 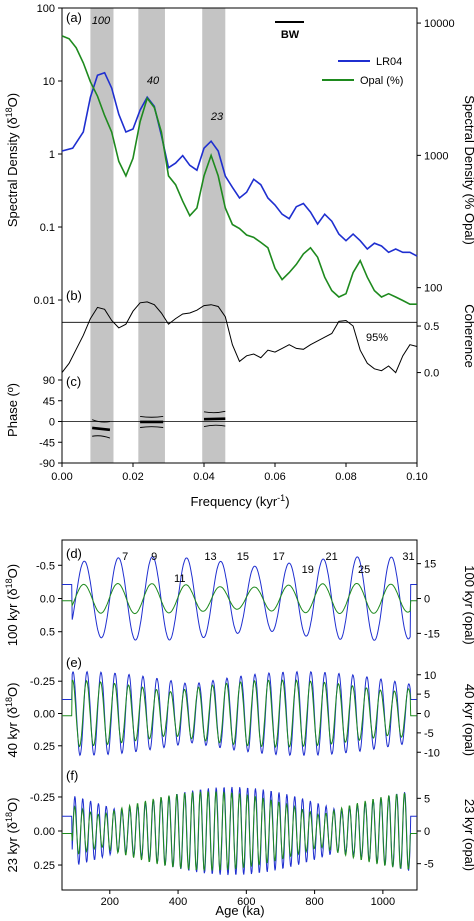 What do you see at coordinates (364, 570) in the screenshot?
I see `stage-label-25: 25` at bounding box center [364, 570].